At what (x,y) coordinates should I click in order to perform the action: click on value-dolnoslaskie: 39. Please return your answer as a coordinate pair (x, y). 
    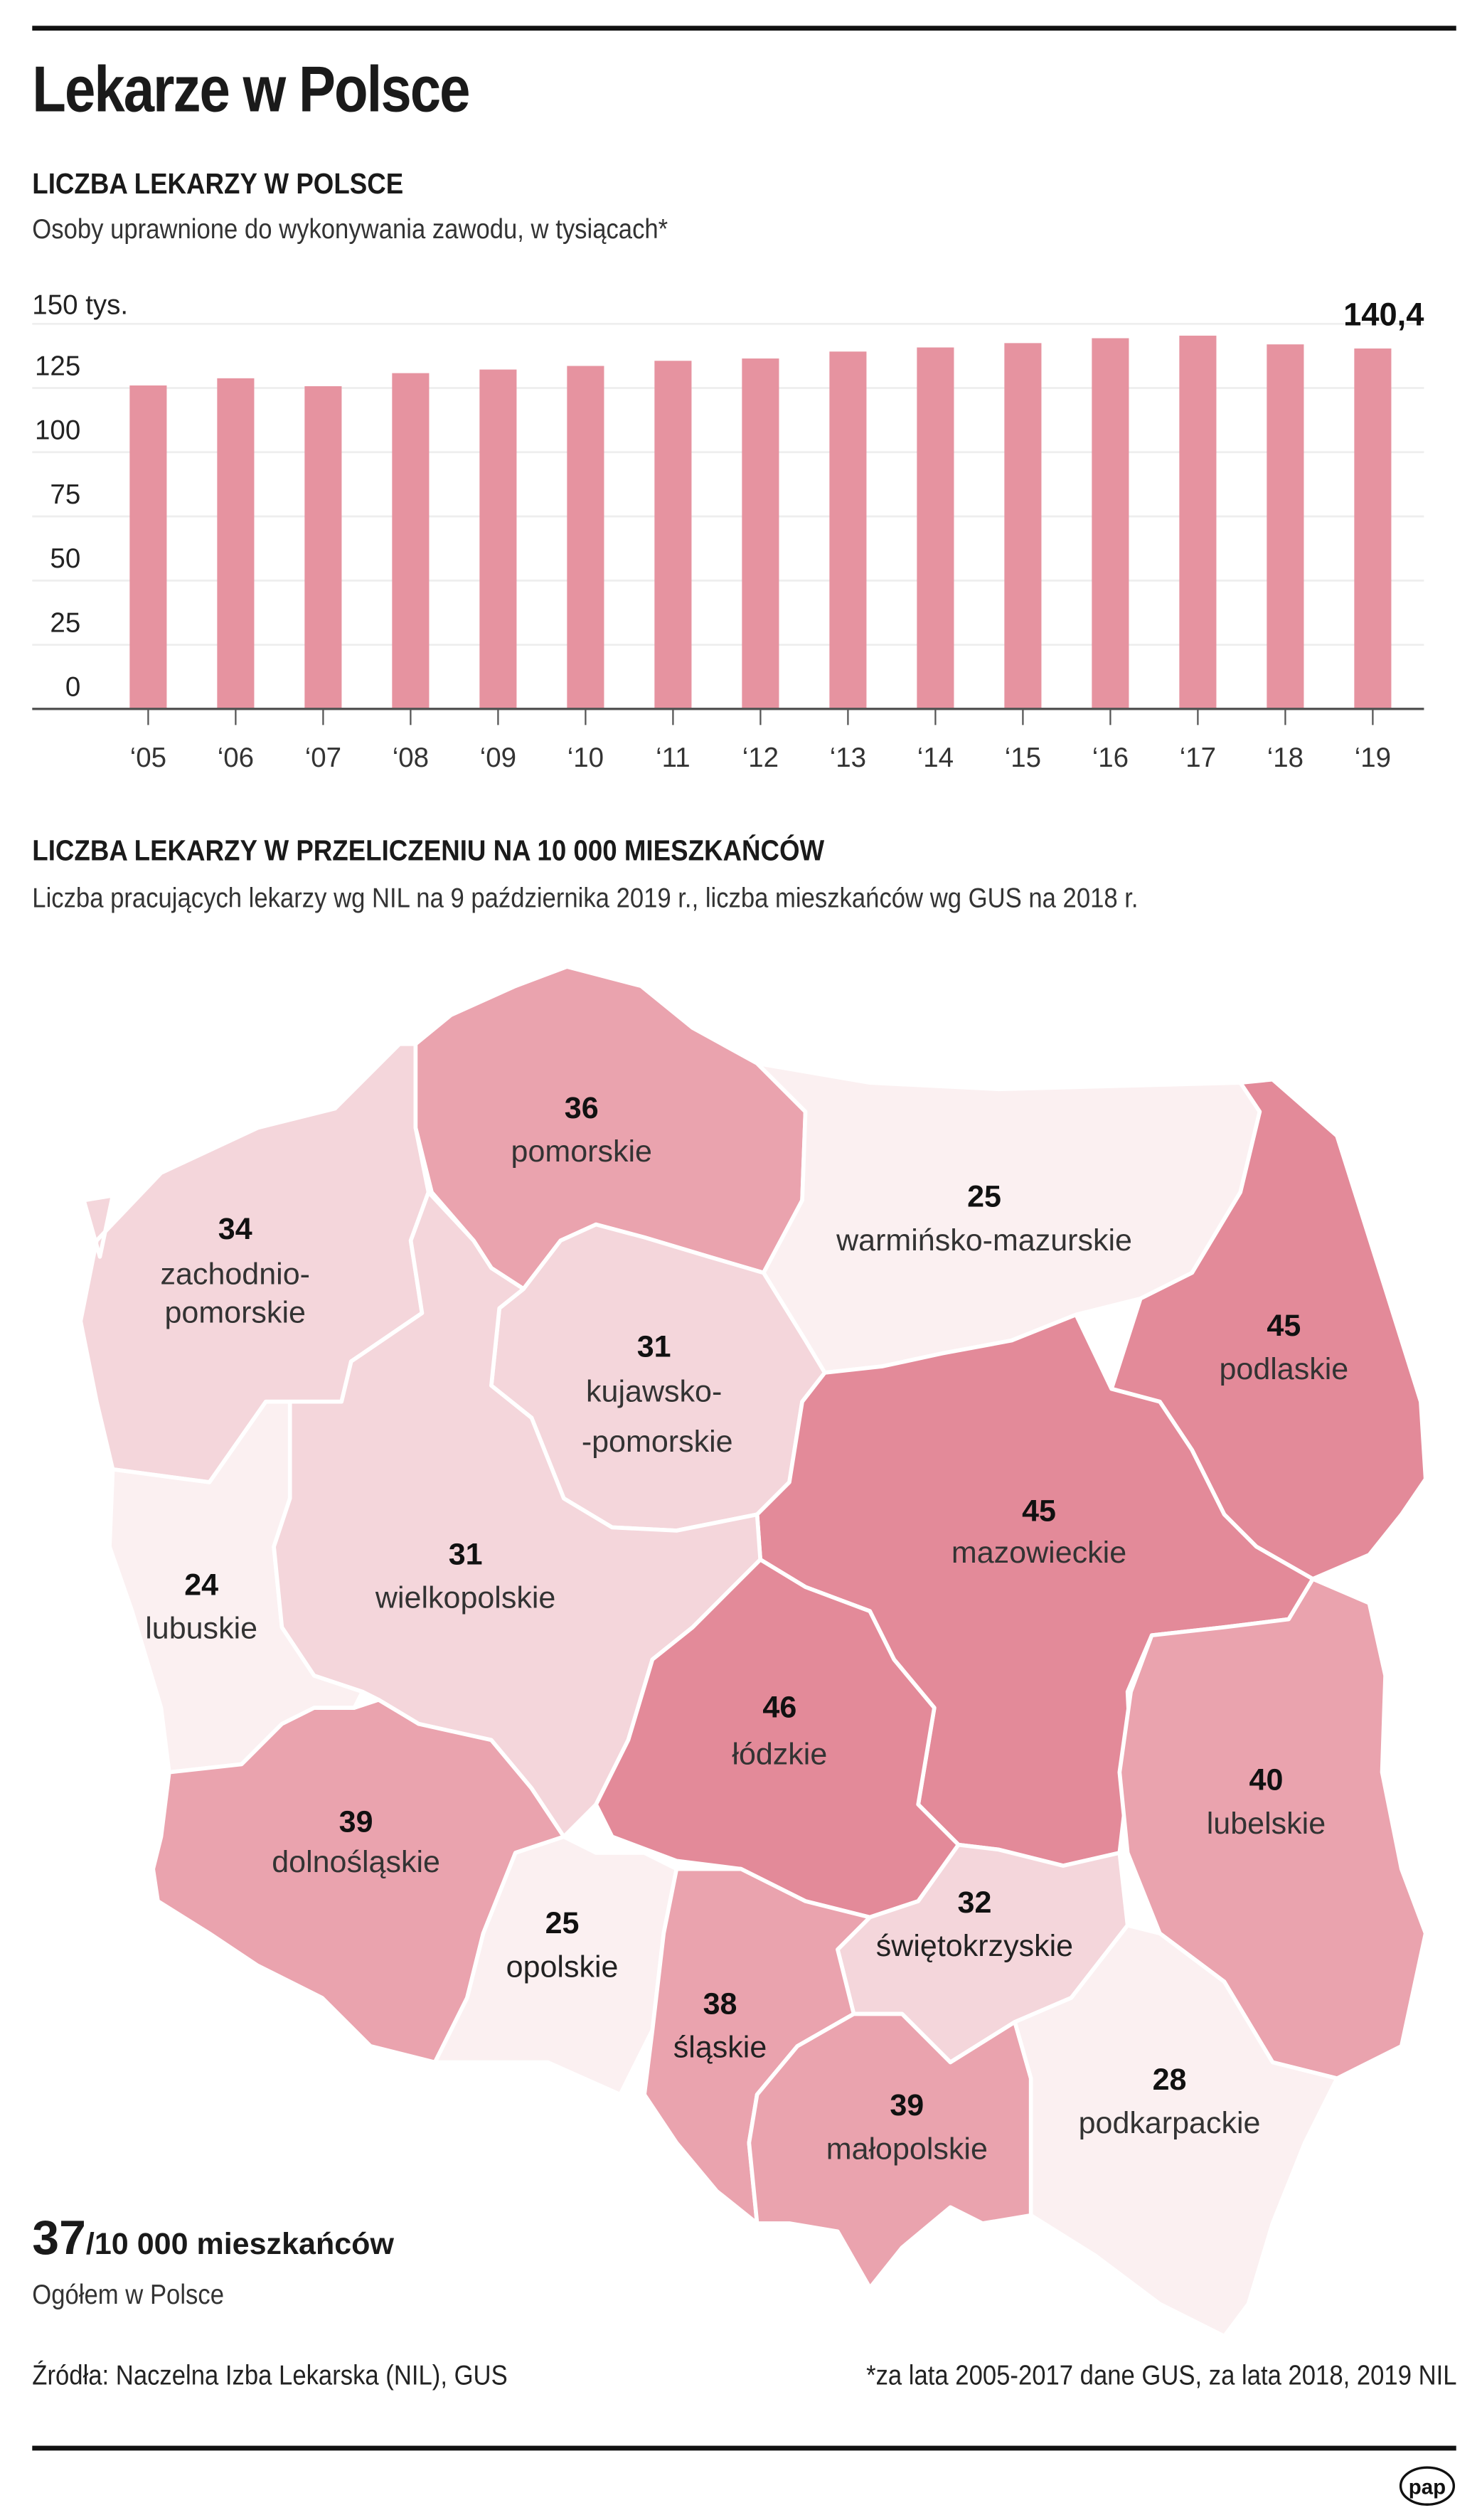
    Looking at the image, I should click on (356, 1822).